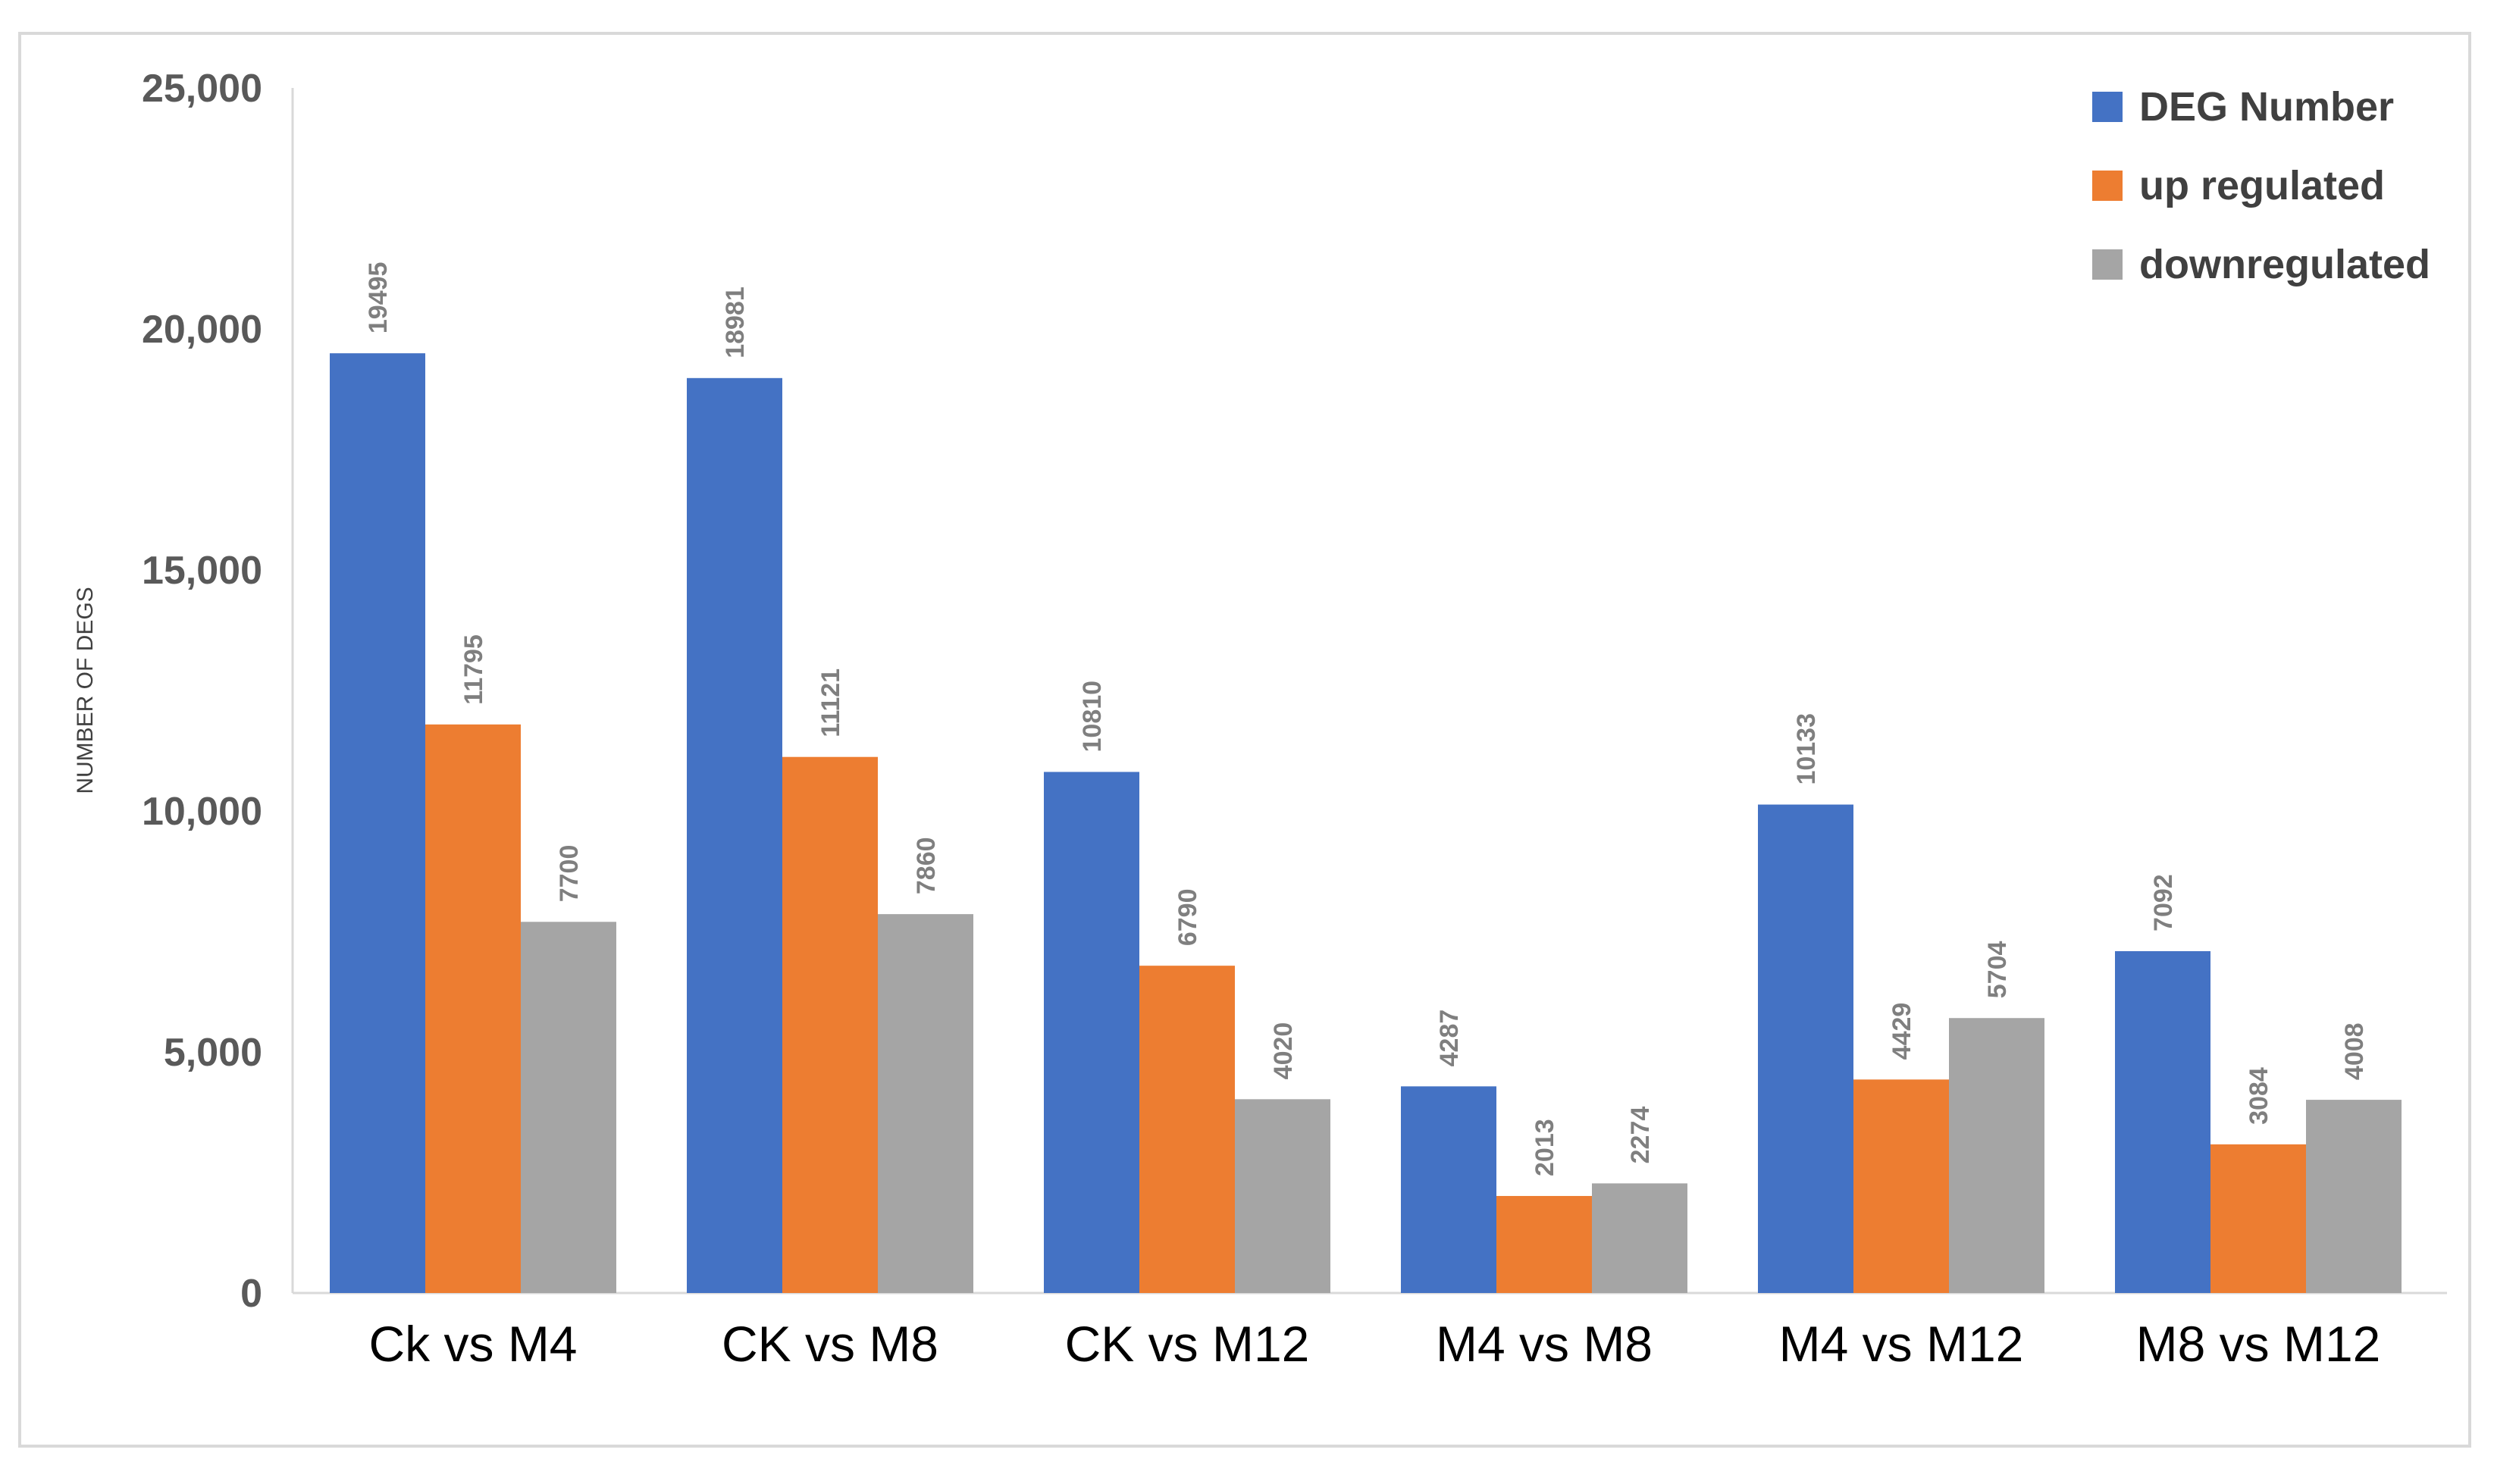  What do you see at coordinates (926, 866) in the screenshot?
I see `data-label: 7860` at bounding box center [926, 866].